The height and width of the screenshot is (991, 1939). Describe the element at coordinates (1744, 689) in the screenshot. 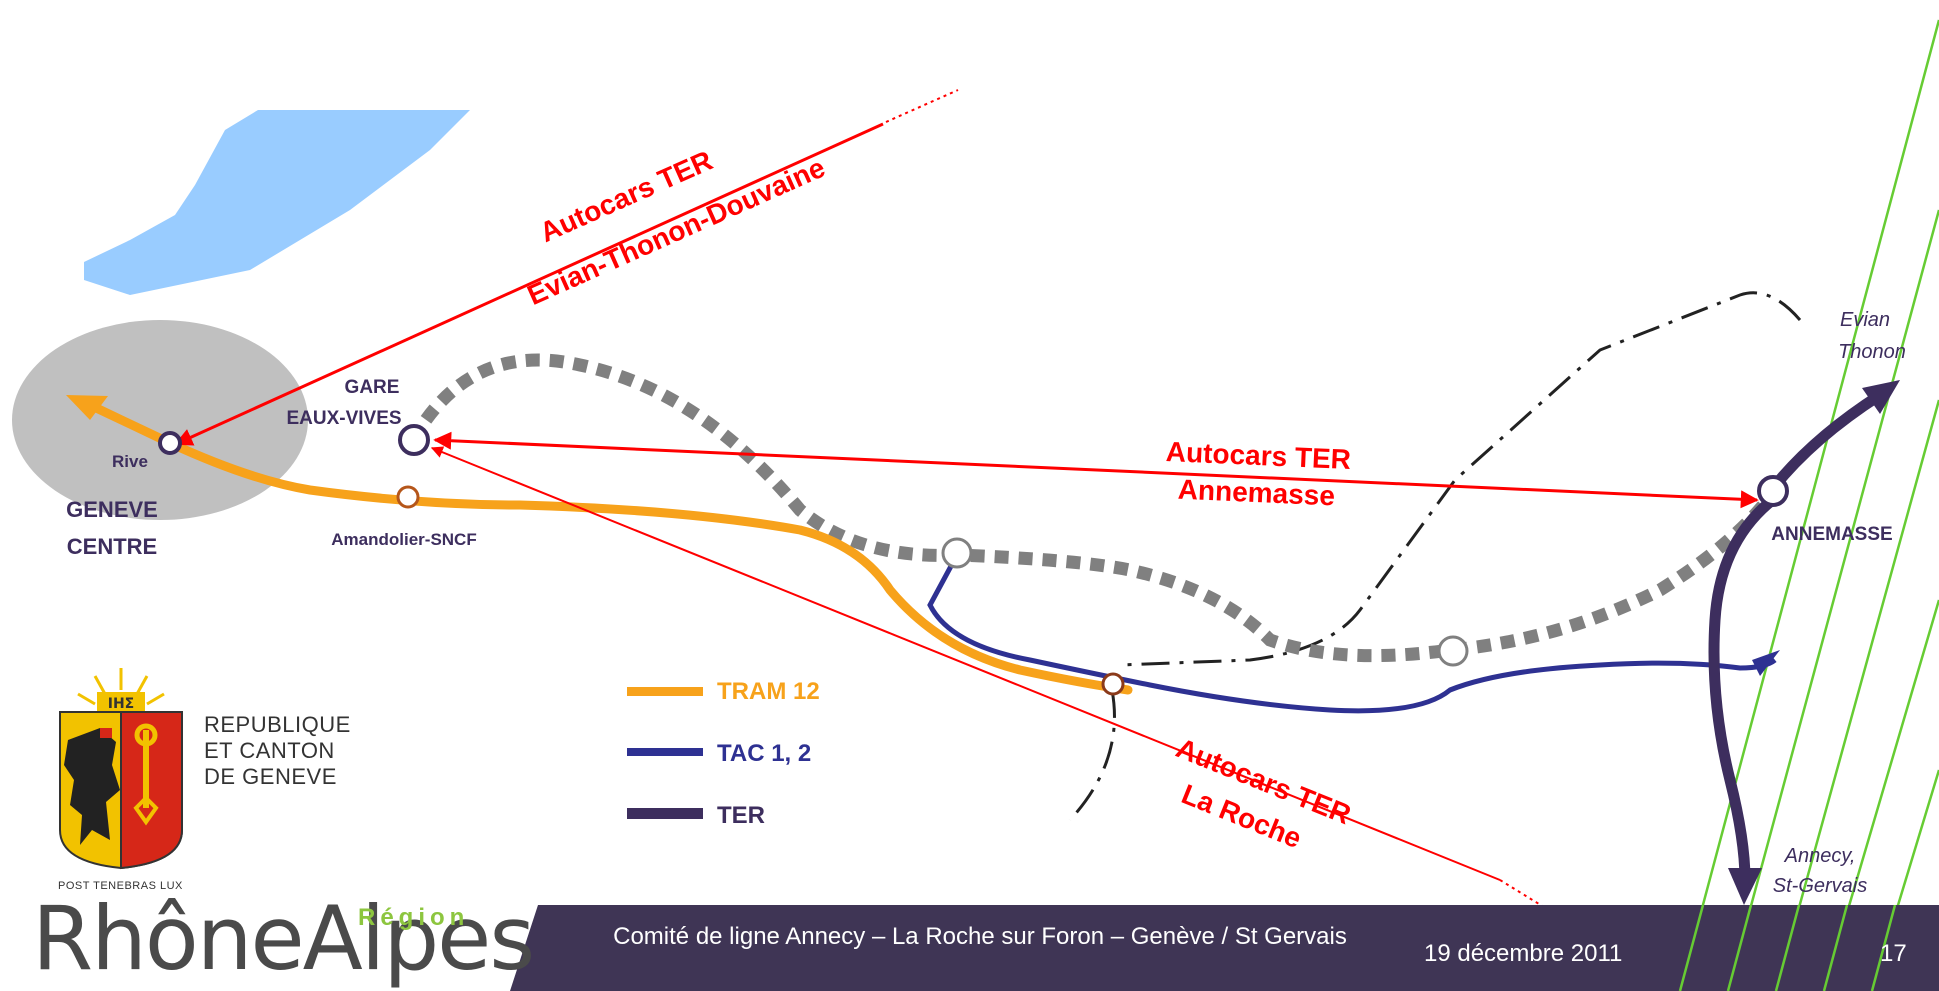

I see `ter-line-south` at that location.